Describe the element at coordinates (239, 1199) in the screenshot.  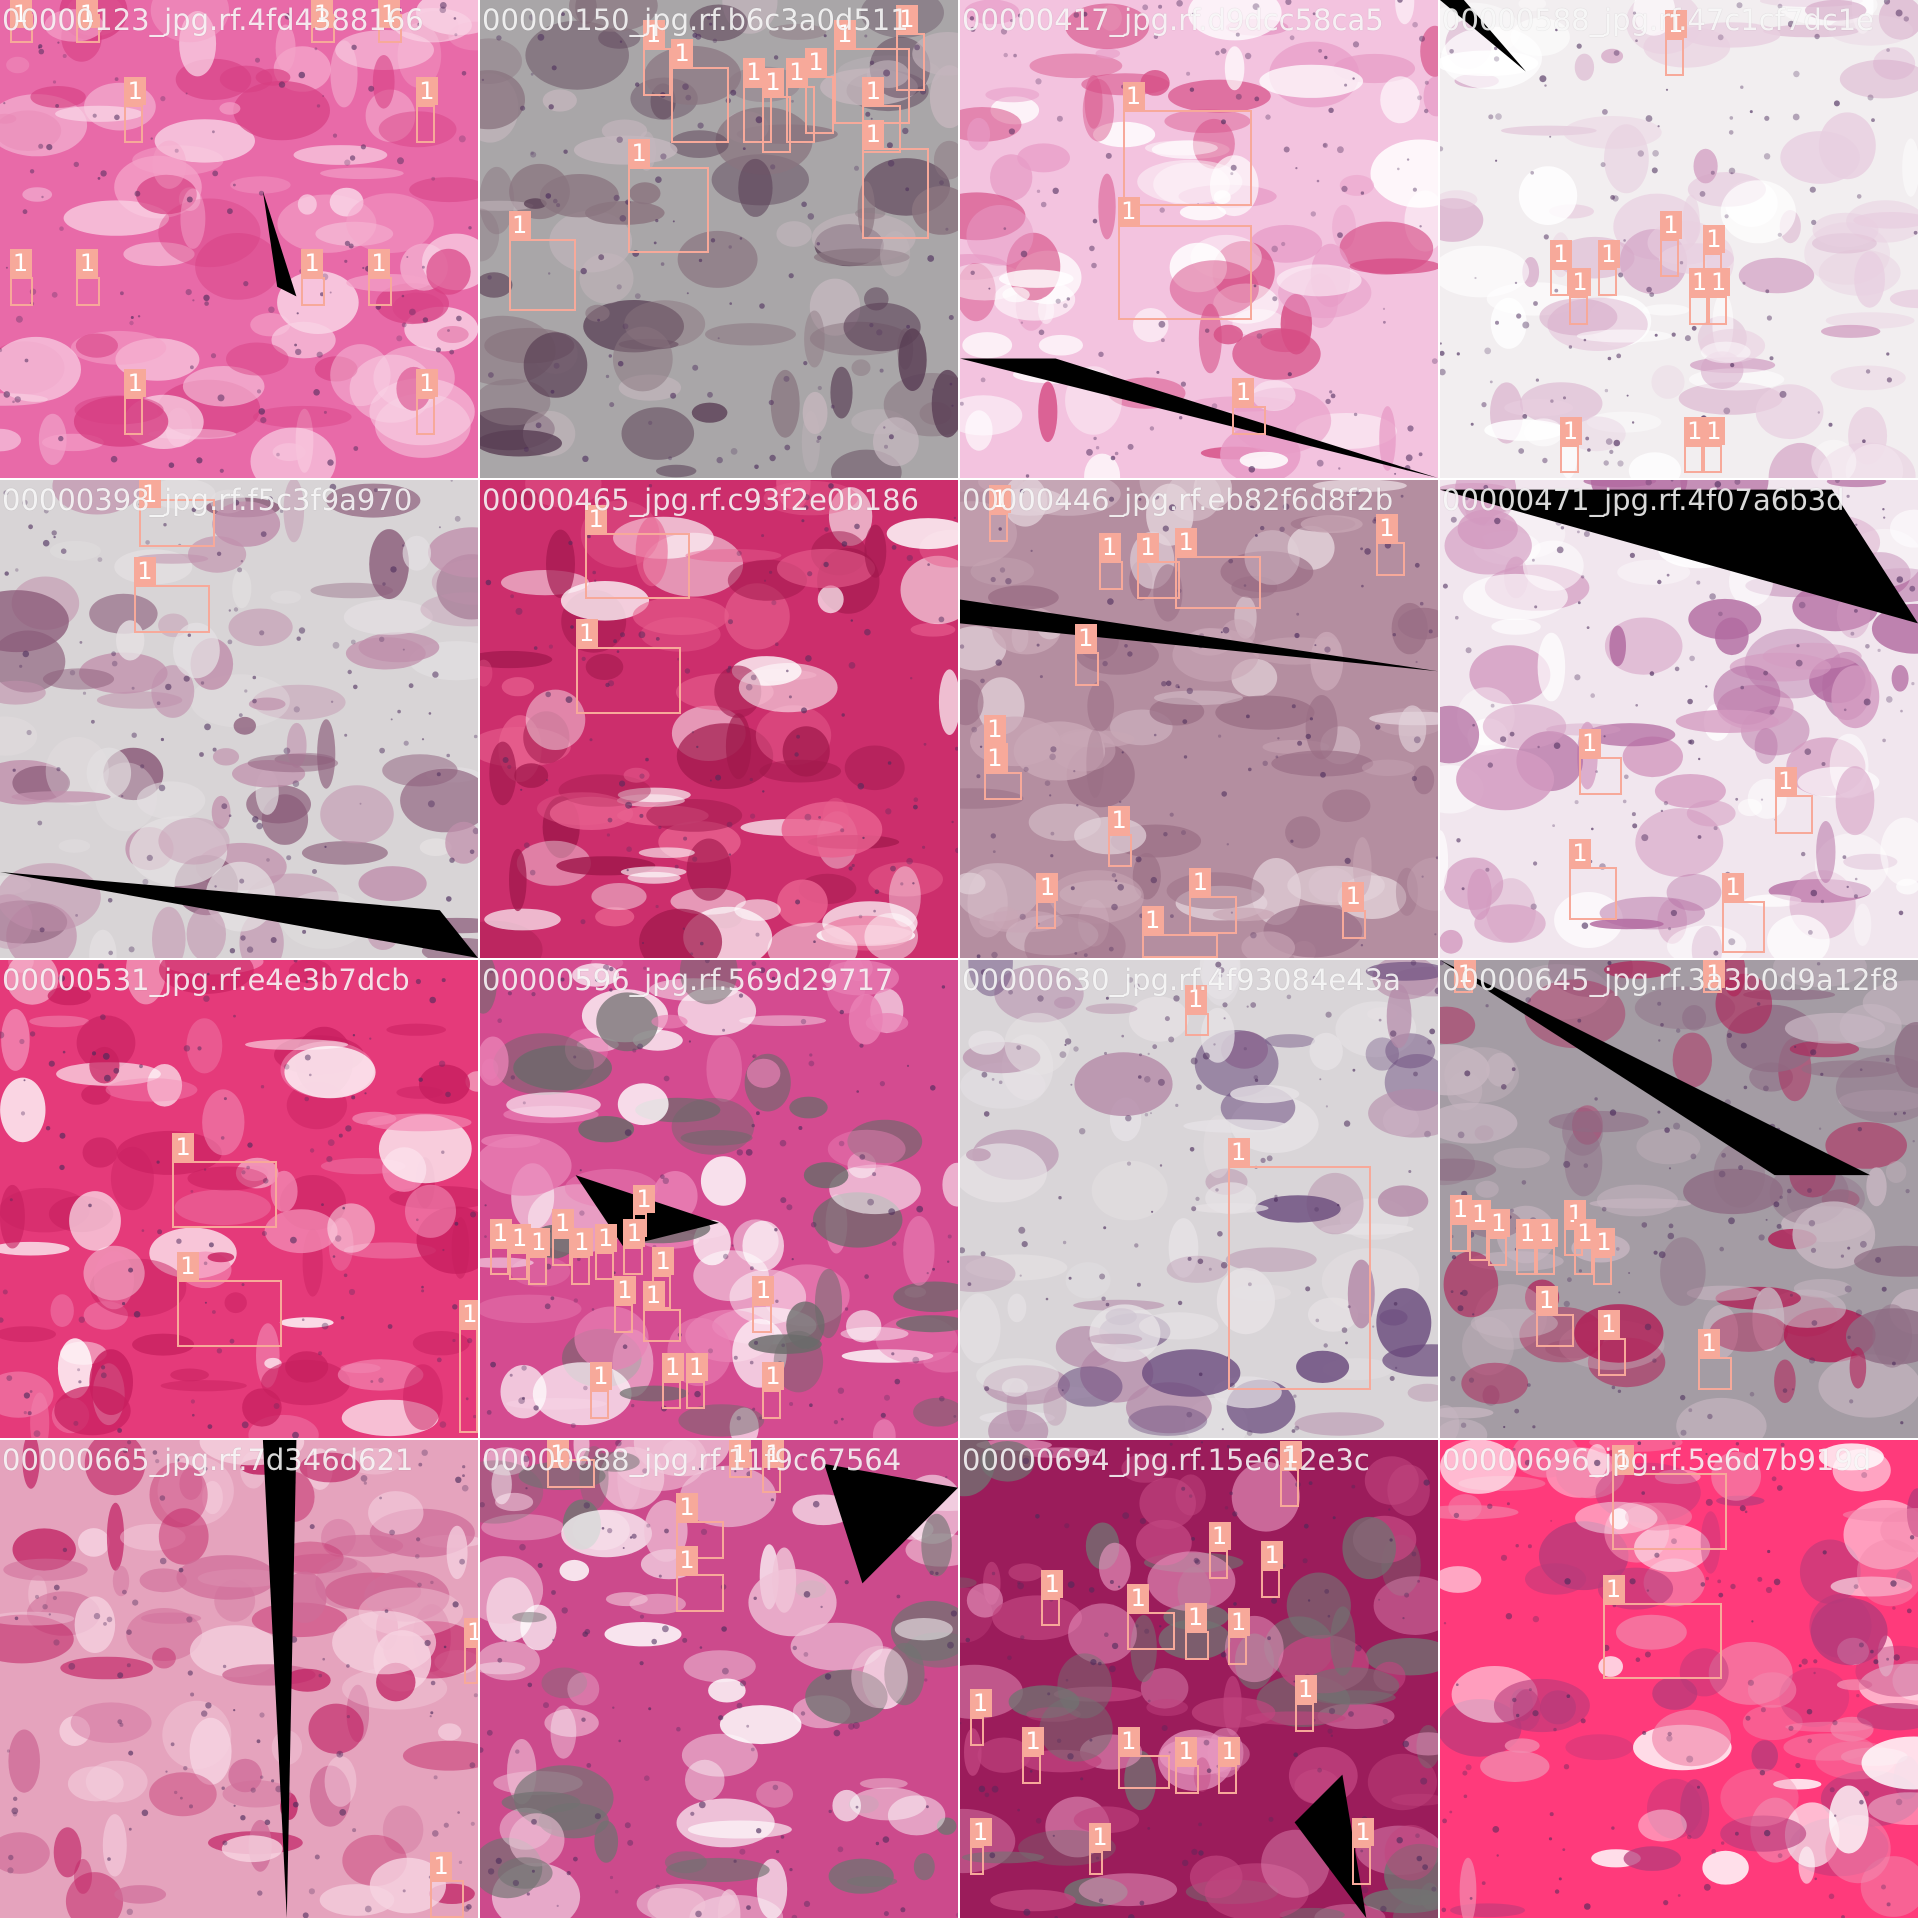
I see `image-tile: 00000531_jpg.rf.e4e3b7dcb 1 1 1` at that location.